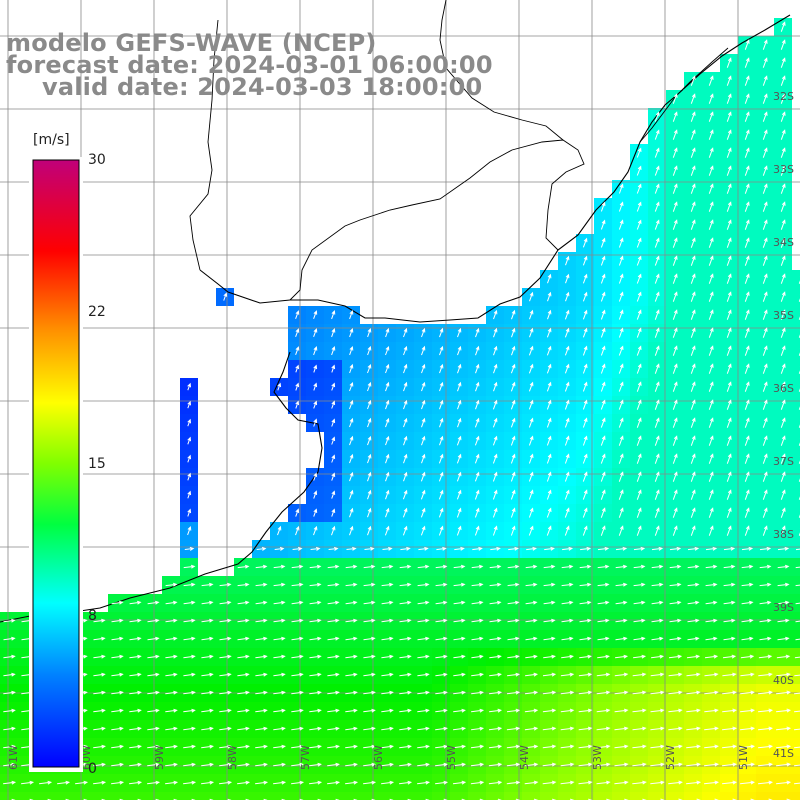  What do you see at coordinates (743, 757) in the screenshot?
I see `longitude-label: 51W` at bounding box center [743, 757].